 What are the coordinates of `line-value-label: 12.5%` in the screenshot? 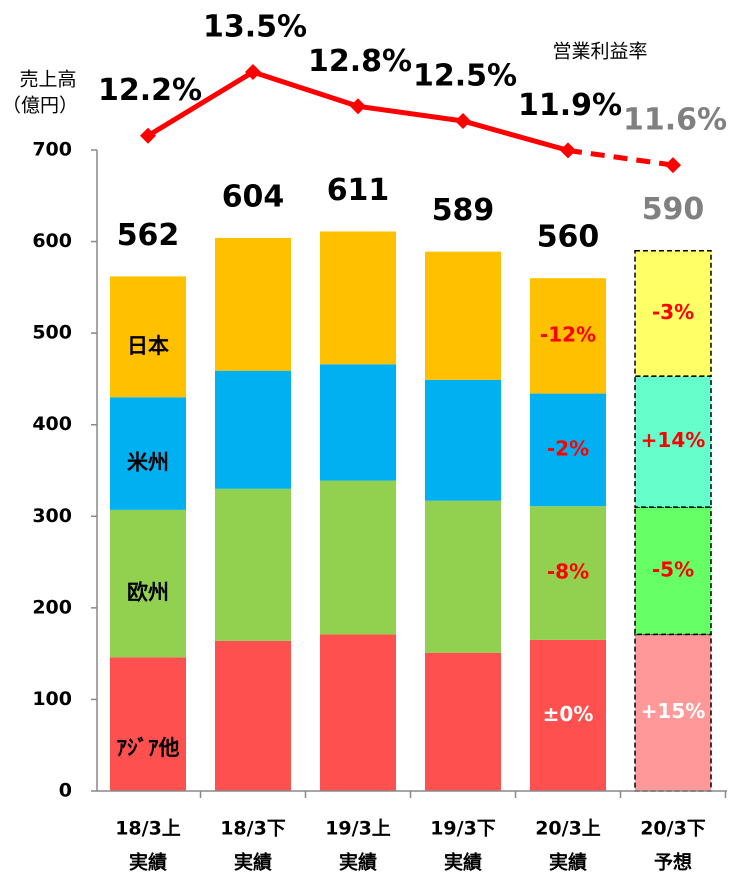 It's located at (465, 76).